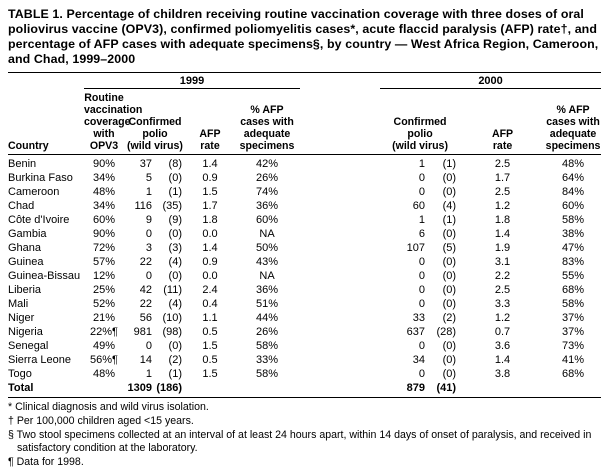 The height and width of the screenshot is (473, 608). I want to click on cell-specimens-2000: 68%, so click(573, 290).